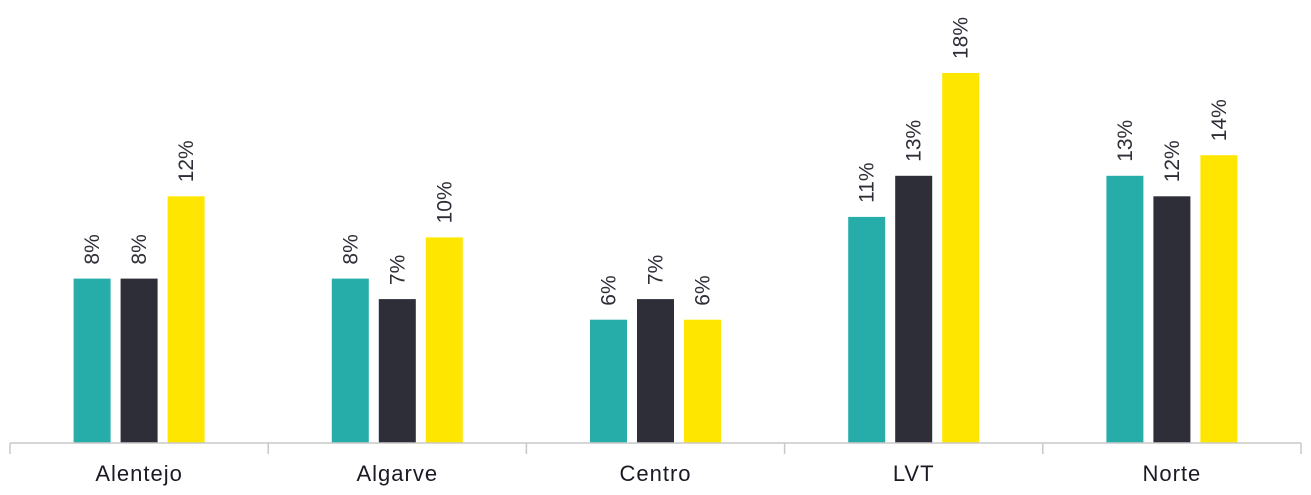 The width and height of the screenshot is (1311, 495). What do you see at coordinates (655, 448) in the screenshot?
I see `x-axis-ticks` at bounding box center [655, 448].